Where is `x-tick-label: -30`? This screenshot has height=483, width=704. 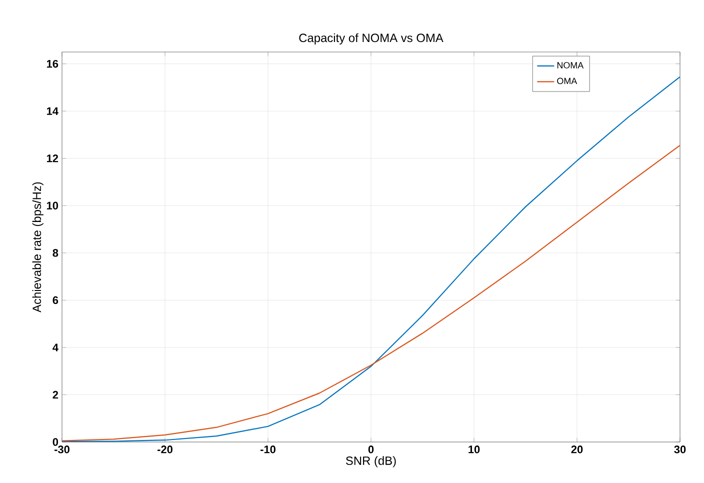
x-tick-label: -30 is located at coordinates (62, 450).